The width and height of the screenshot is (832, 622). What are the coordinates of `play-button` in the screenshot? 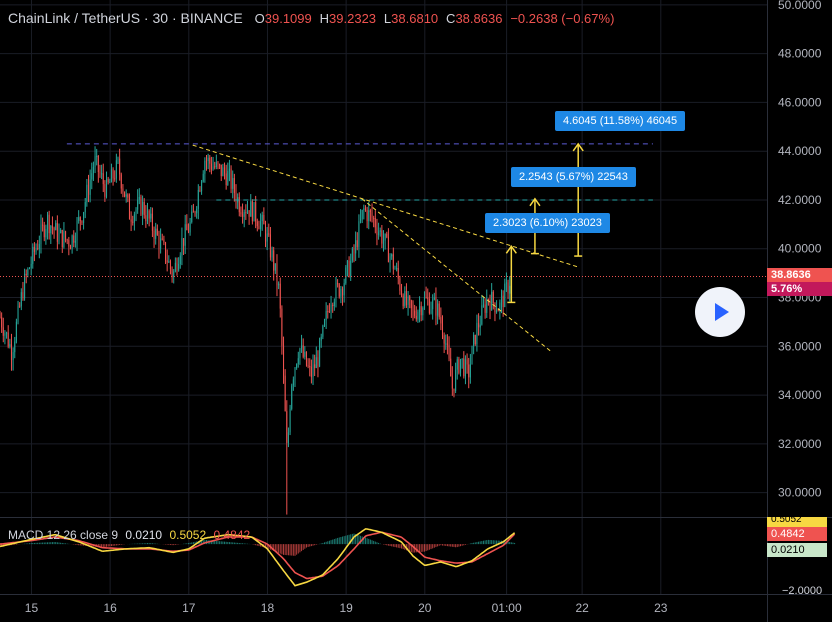 It's located at (720, 312).